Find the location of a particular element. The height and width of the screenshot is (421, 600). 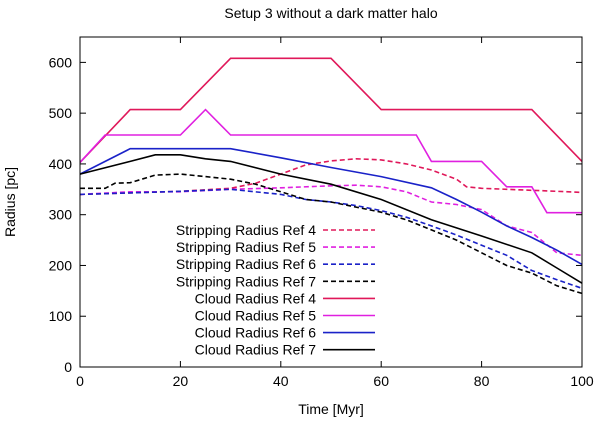

legend-label: Cloud Radius Ref 7 is located at coordinates (256, 350).